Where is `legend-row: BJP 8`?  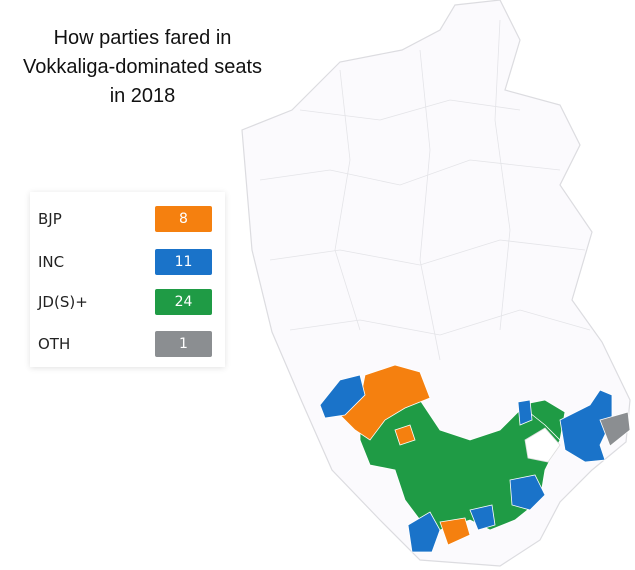
legend-row: BJP 8 is located at coordinates (128, 219).